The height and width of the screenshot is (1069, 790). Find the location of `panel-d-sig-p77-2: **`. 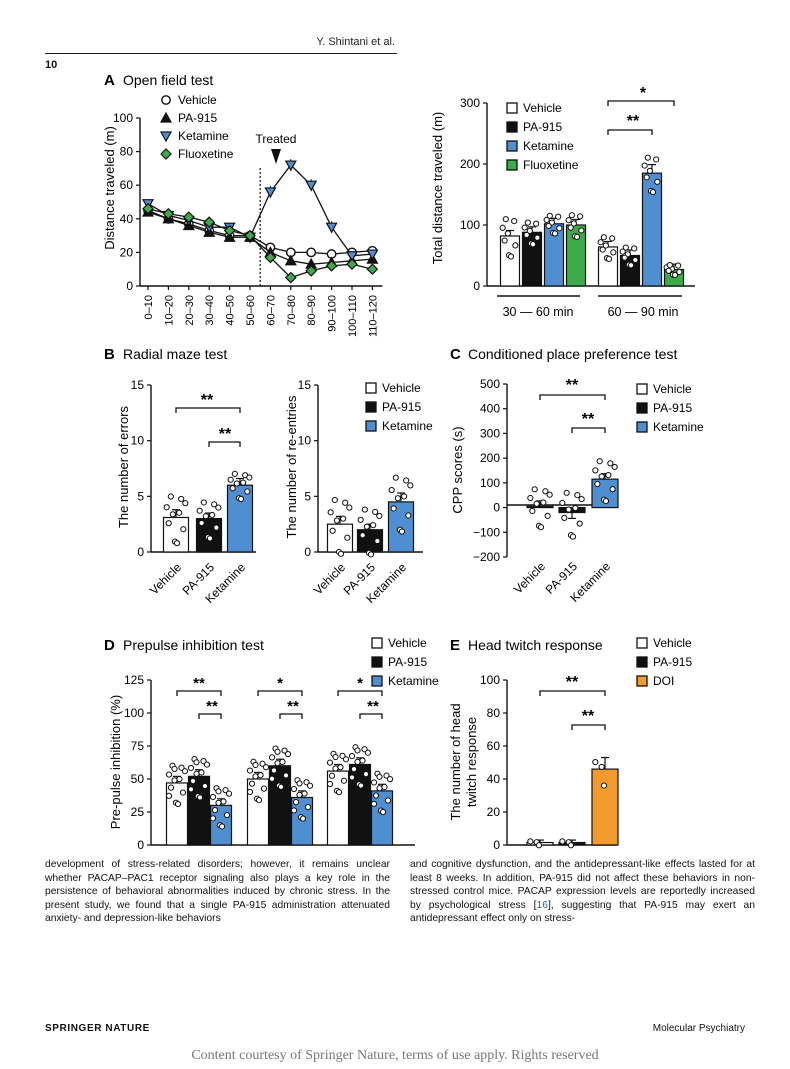

panel-d-sig-p77-2: ** is located at coordinates (293, 706).